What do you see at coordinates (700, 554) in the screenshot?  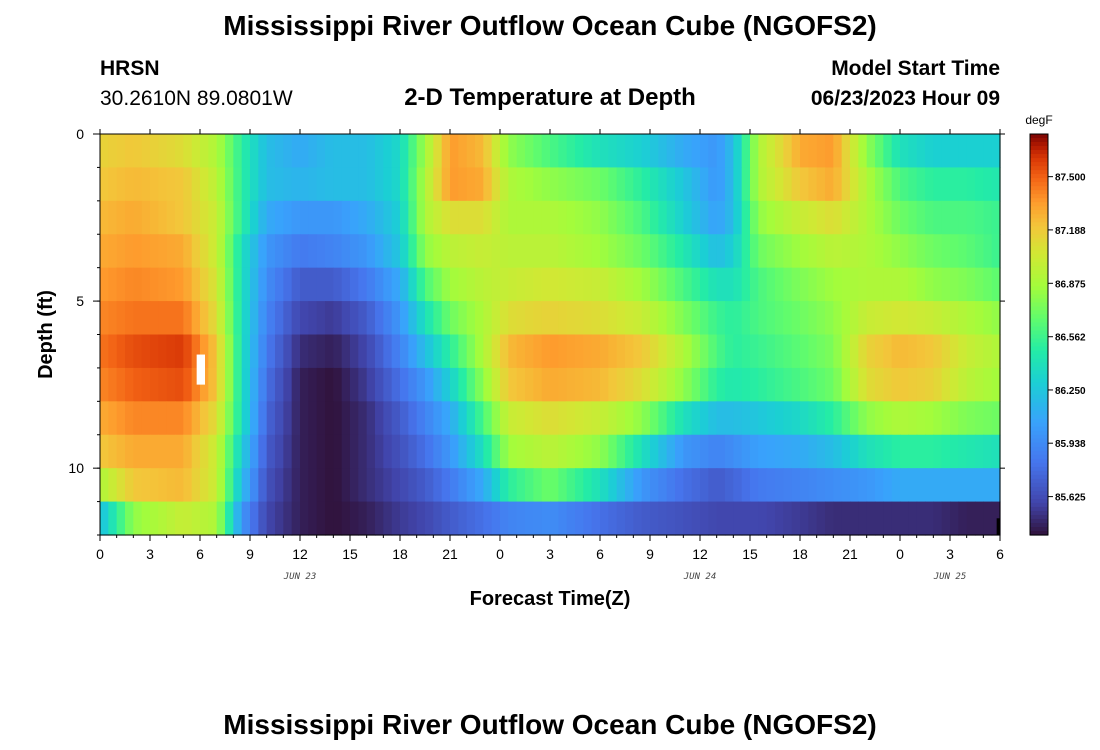 I see `x-tick-label: 12` at bounding box center [700, 554].